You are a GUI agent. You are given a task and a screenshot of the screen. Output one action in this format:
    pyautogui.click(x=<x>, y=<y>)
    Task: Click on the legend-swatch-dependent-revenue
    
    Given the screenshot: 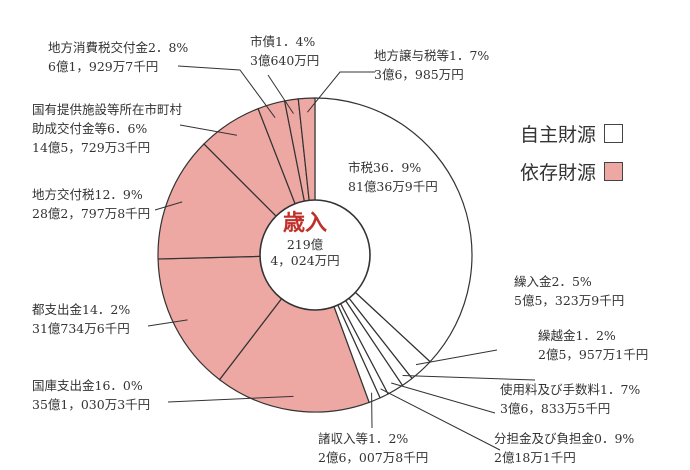 What is the action you would take?
    pyautogui.click(x=614, y=171)
    